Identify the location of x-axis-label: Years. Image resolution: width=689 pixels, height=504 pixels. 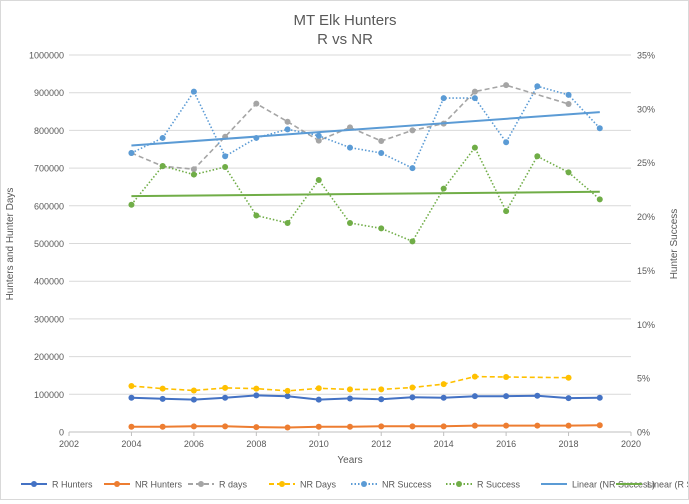
(349, 460).